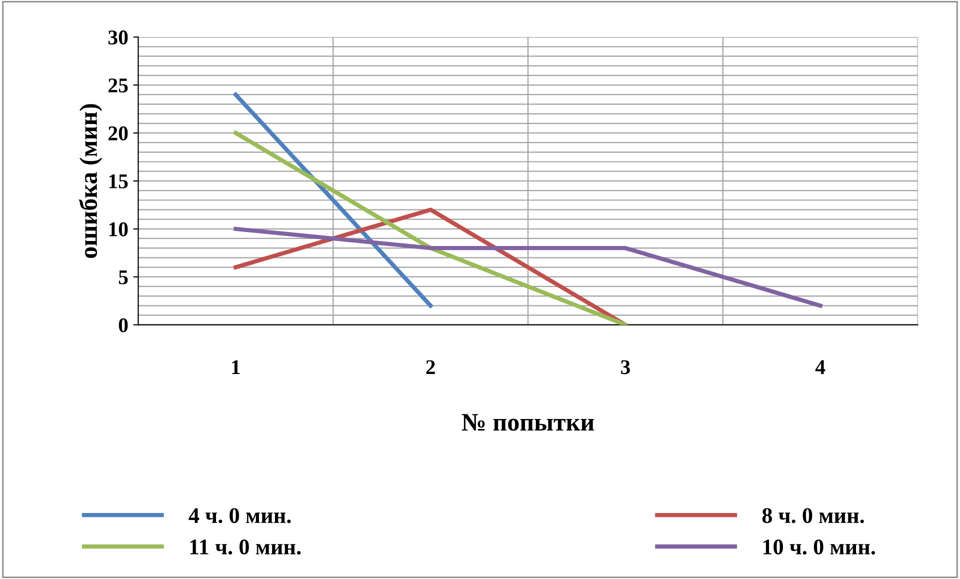 This screenshot has width=960, height=579. Describe the element at coordinates (820, 367) in the screenshot. I see `x-tick-label: 4` at that location.